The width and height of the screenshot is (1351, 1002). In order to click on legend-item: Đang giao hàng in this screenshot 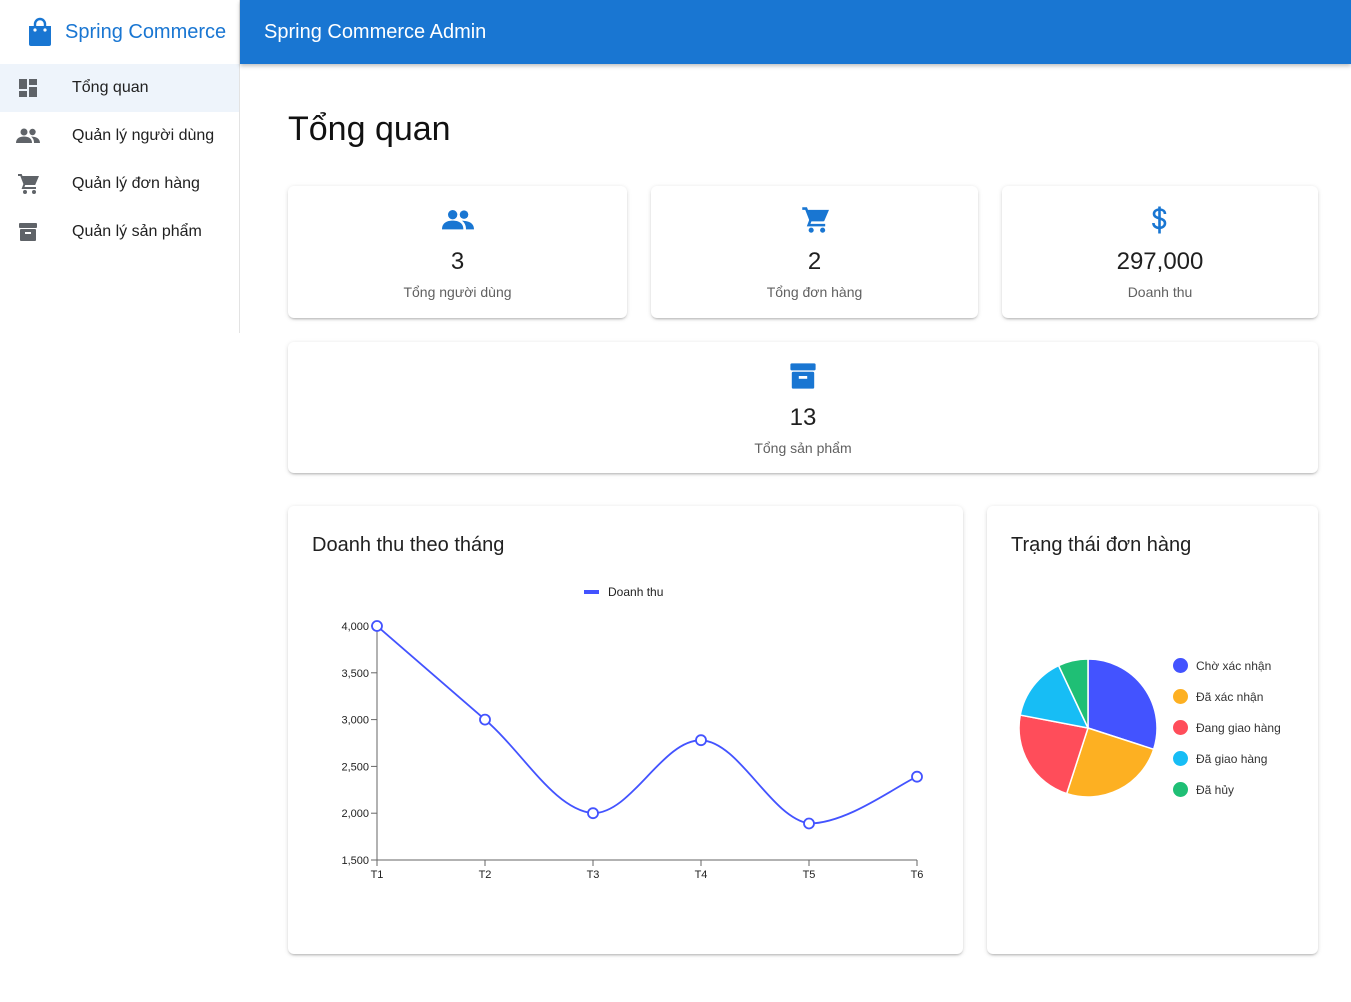, I will do `click(1227, 727)`.